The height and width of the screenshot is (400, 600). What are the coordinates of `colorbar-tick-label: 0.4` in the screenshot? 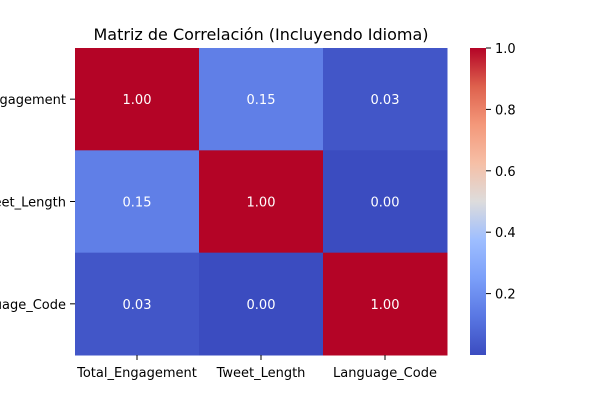 It's located at (505, 233).